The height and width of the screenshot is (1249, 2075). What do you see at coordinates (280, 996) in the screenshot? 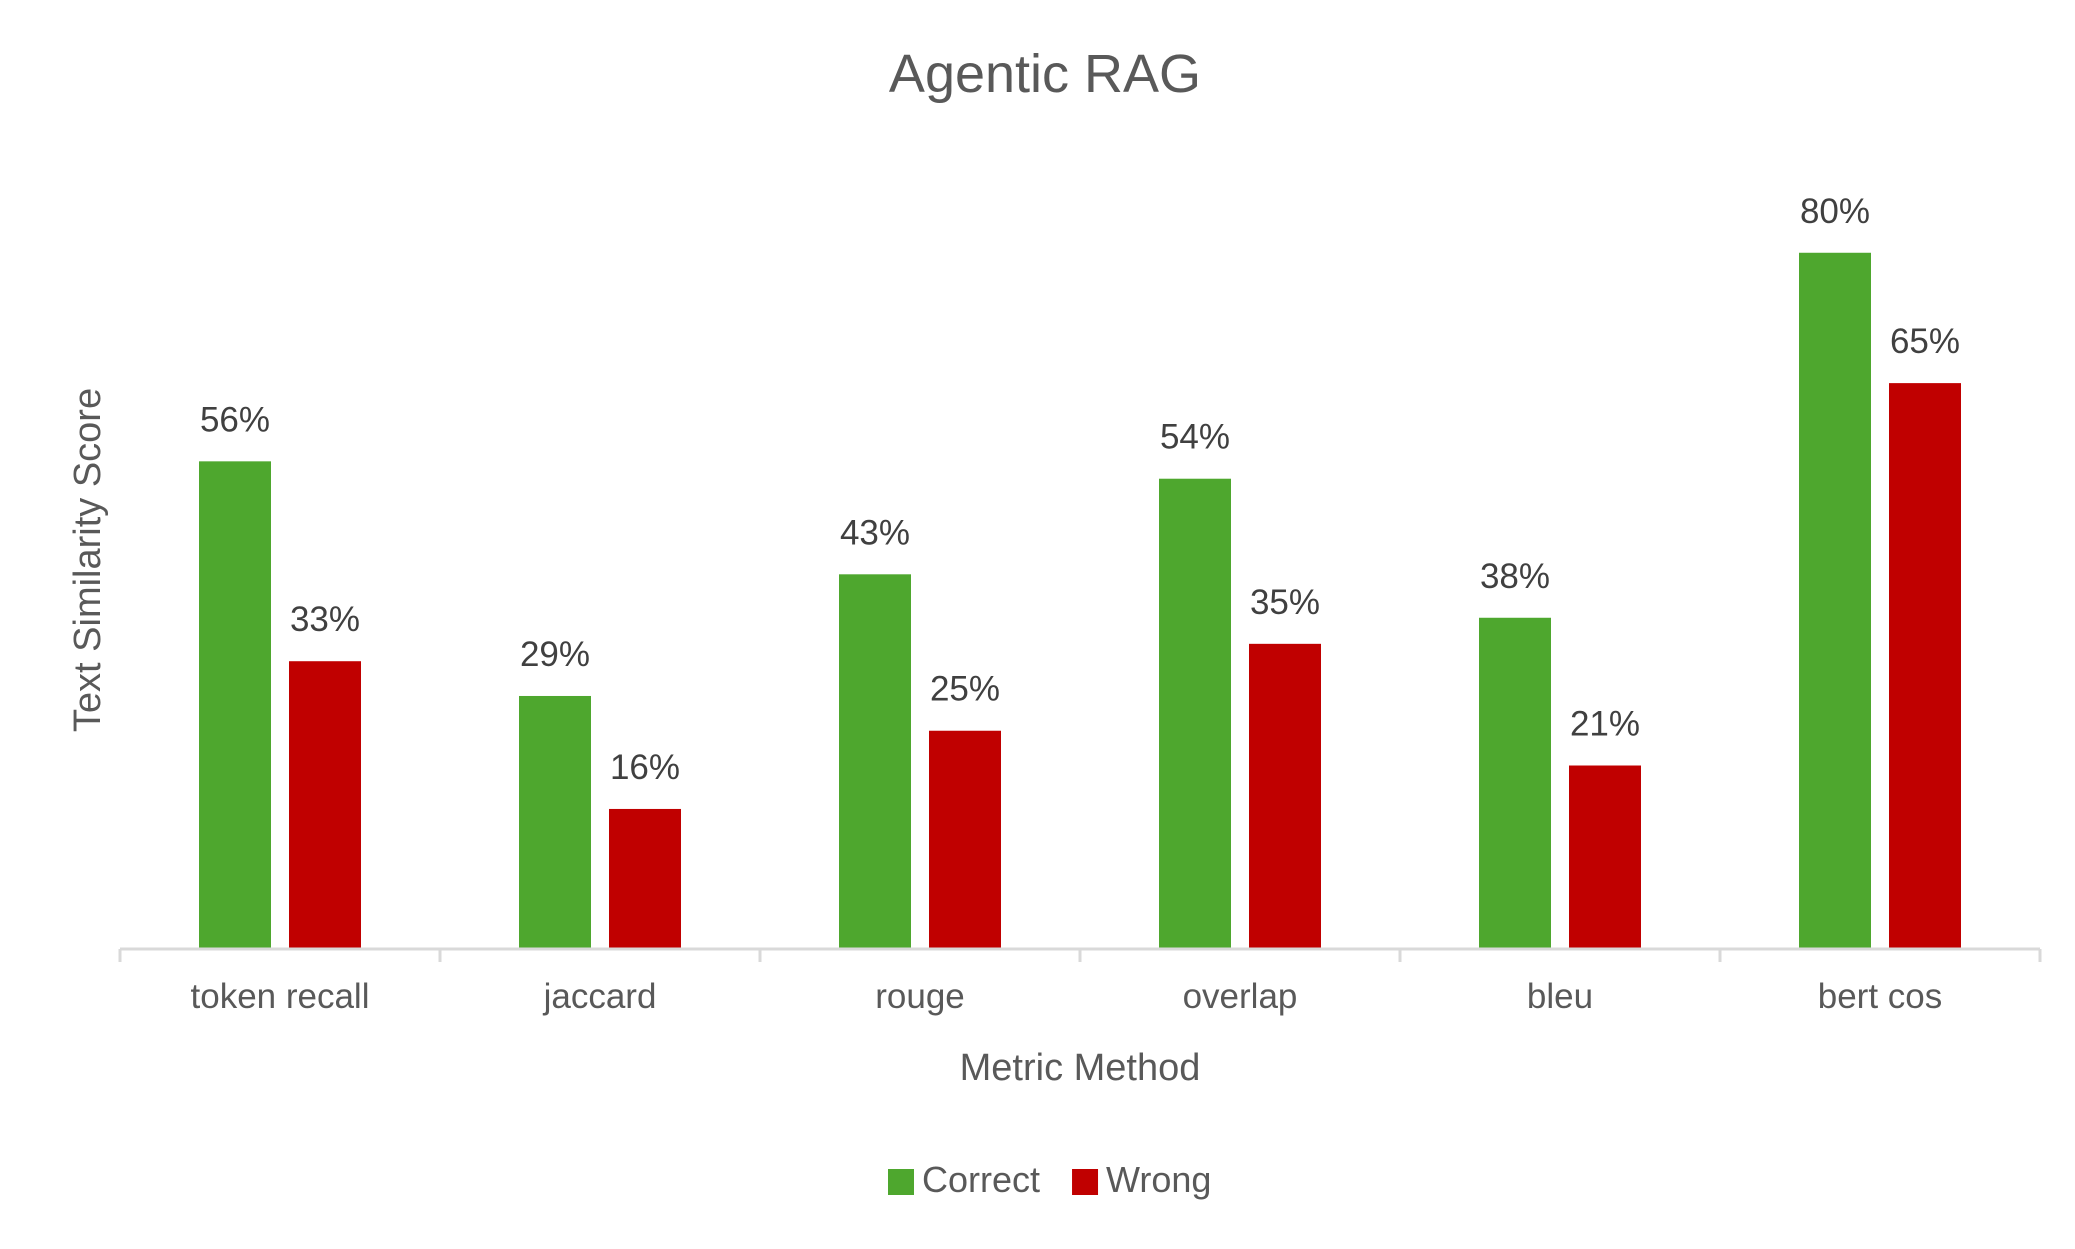
I see `x-tick-label-0: token recall` at bounding box center [280, 996].